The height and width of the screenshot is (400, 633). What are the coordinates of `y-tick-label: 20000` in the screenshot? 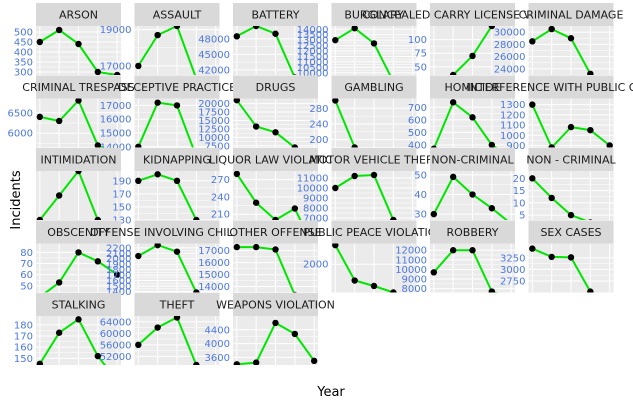 It's located at (214, 104).